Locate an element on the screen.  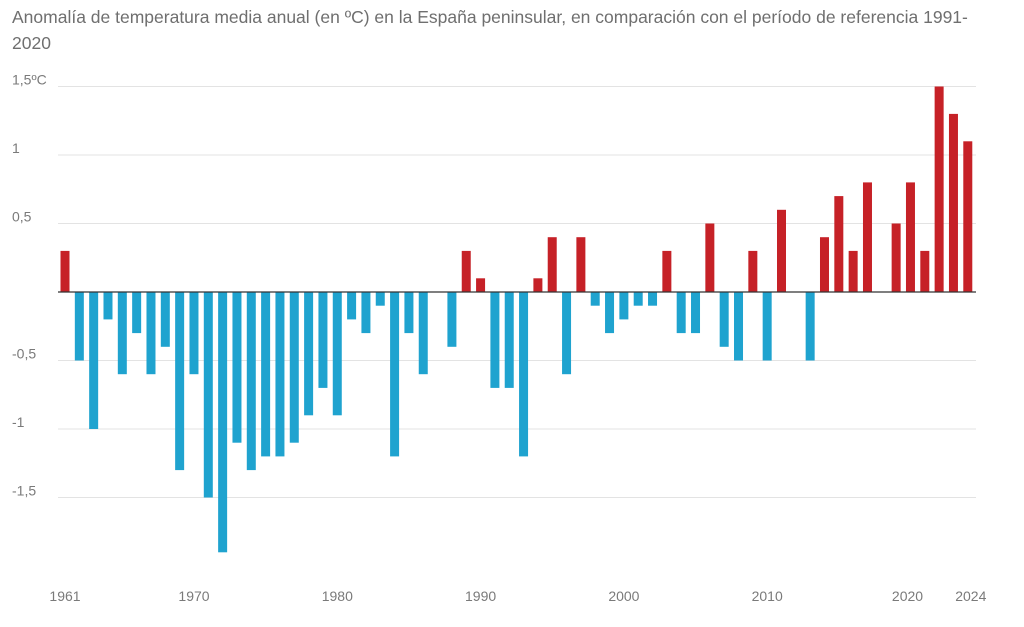
bar-2014 is located at coordinates (824, 264).